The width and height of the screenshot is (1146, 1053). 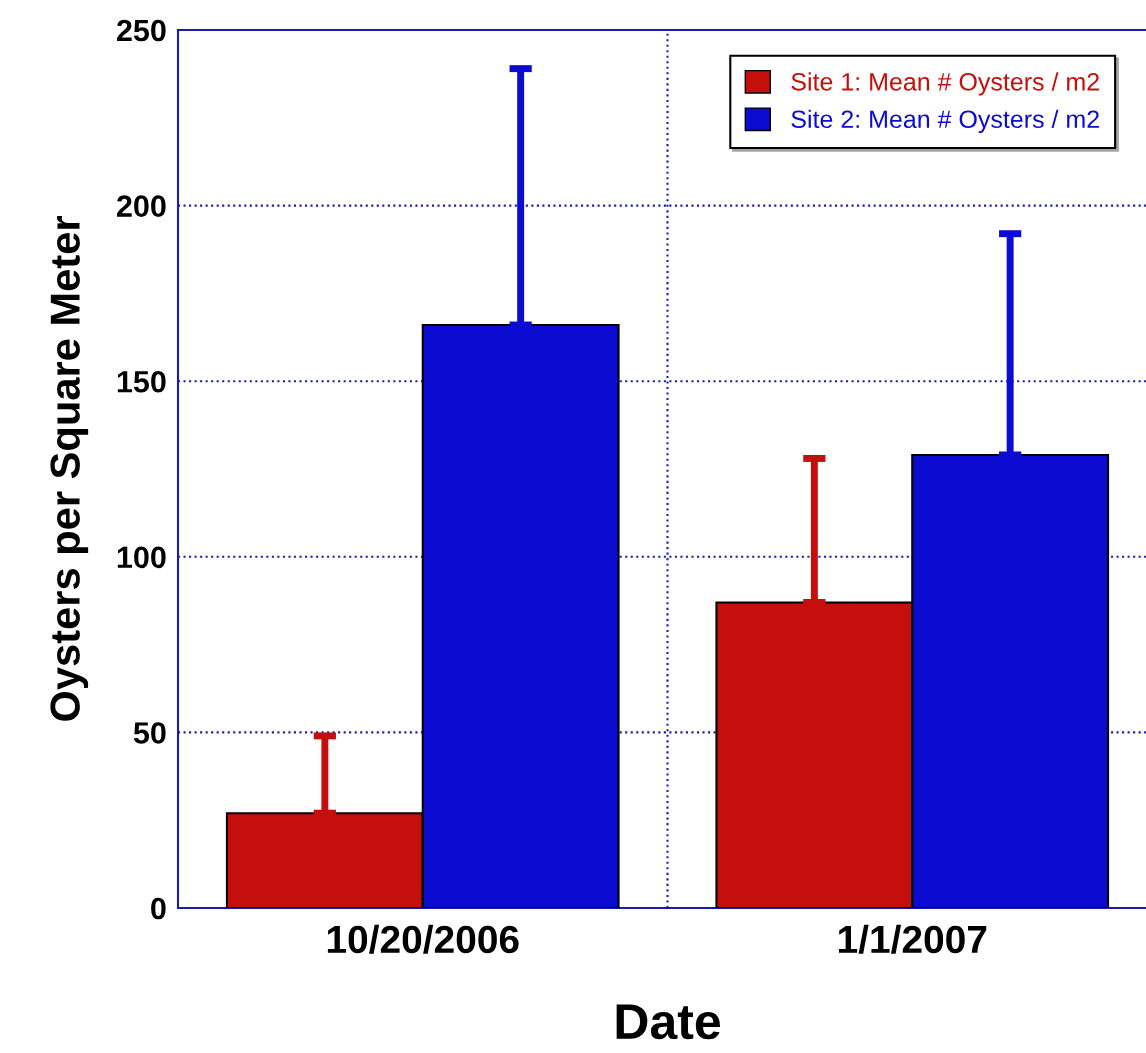 What do you see at coordinates (913, 939) in the screenshot?
I see `x-tick-label: 1/1/2007` at bounding box center [913, 939].